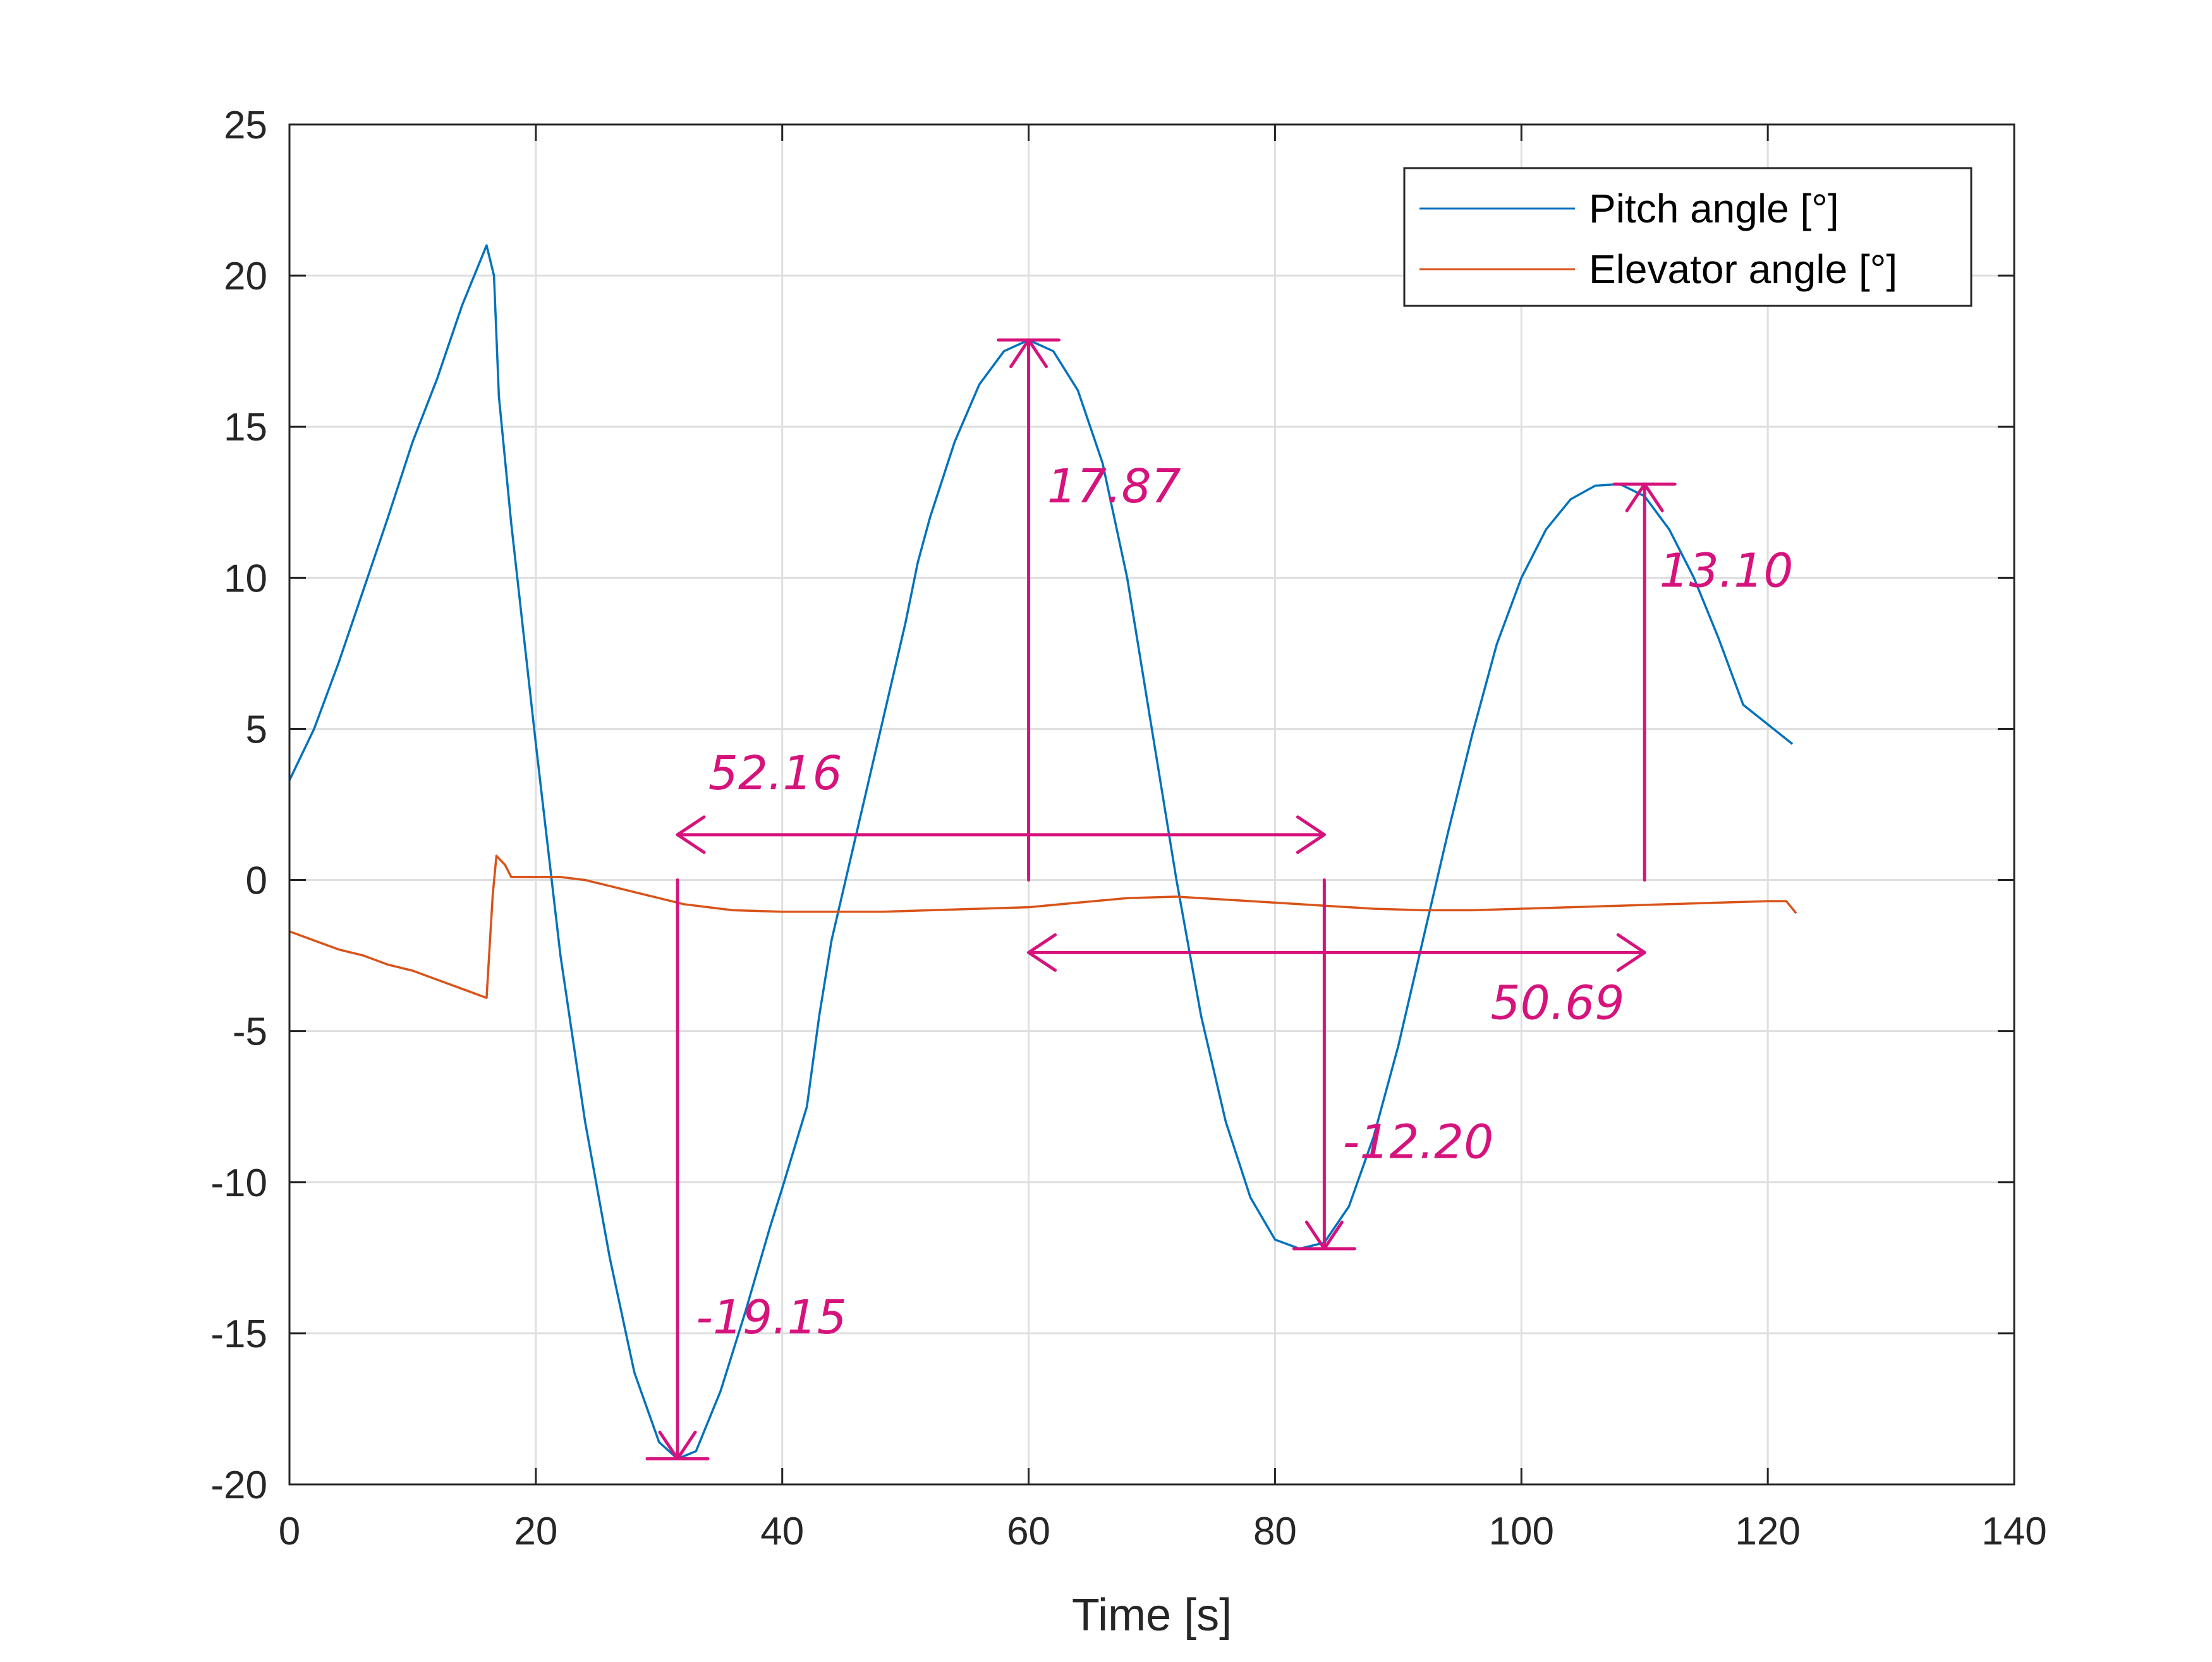 The width and height of the screenshot is (2212, 1662). What do you see at coordinates (1558, 1003) in the screenshot?
I see `annotation-label: 50.69` at bounding box center [1558, 1003].